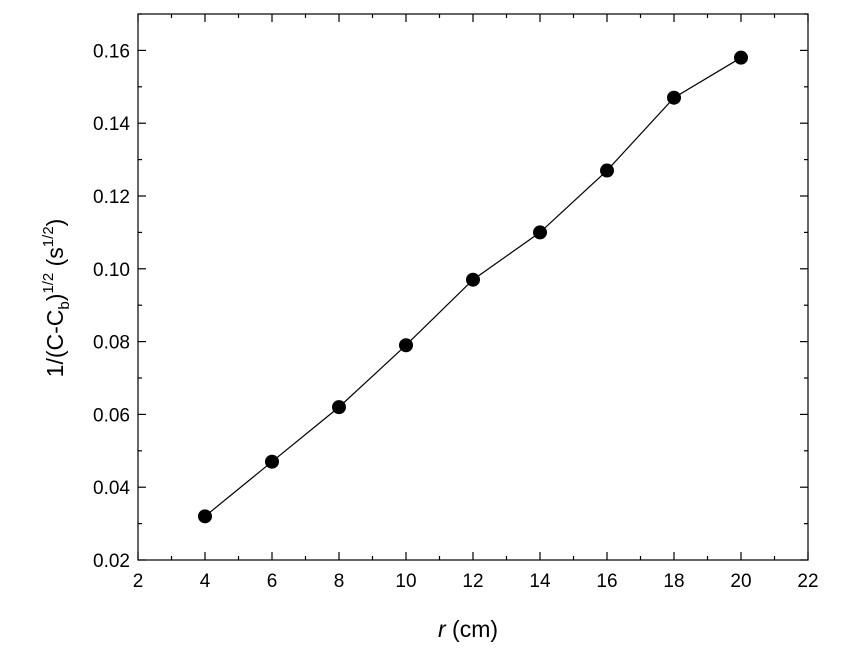  I want to click on y-tick-label: 0.06, so click(111, 415).